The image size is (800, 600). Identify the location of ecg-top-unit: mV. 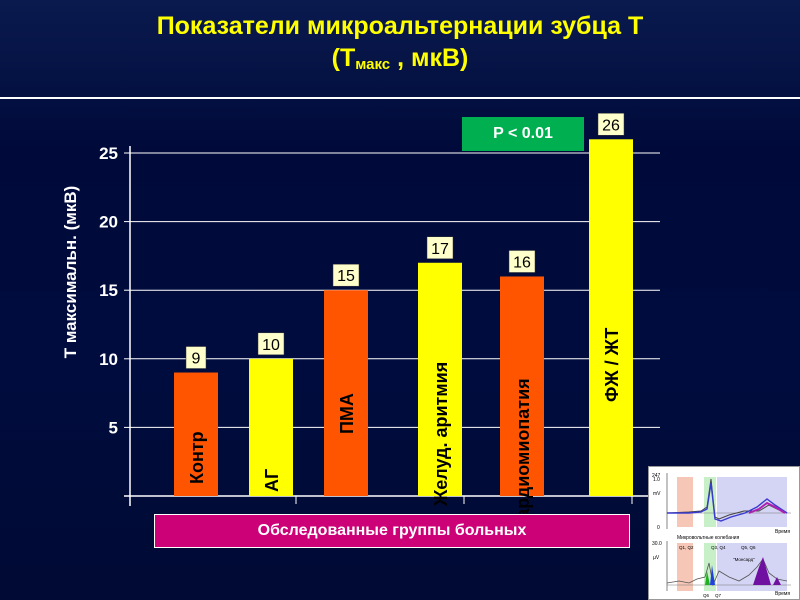
(657, 494).